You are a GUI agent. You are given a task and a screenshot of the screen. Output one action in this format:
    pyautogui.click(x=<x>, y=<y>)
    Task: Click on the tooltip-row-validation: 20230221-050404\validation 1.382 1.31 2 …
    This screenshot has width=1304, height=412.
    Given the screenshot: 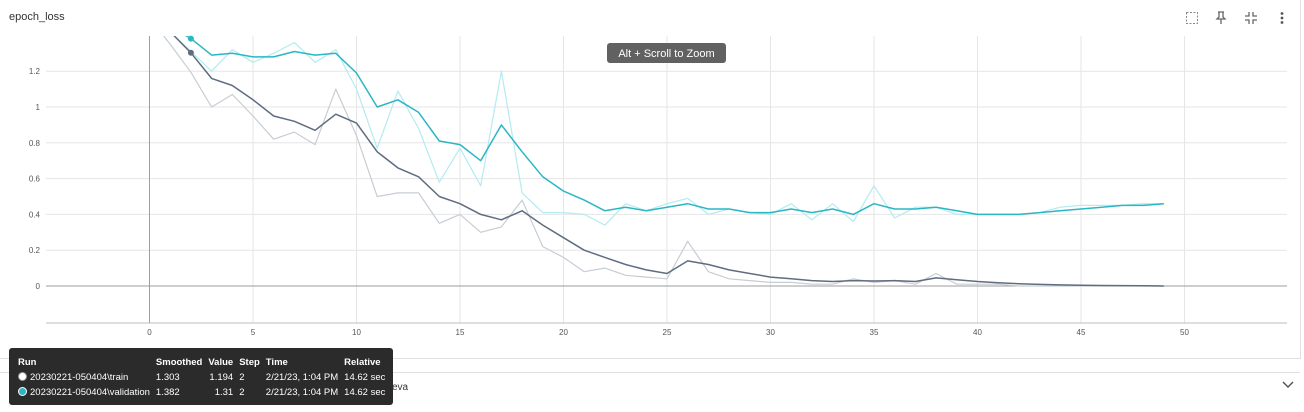 What is the action you would take?
    pyautogui.click(x=201, y=392)
    